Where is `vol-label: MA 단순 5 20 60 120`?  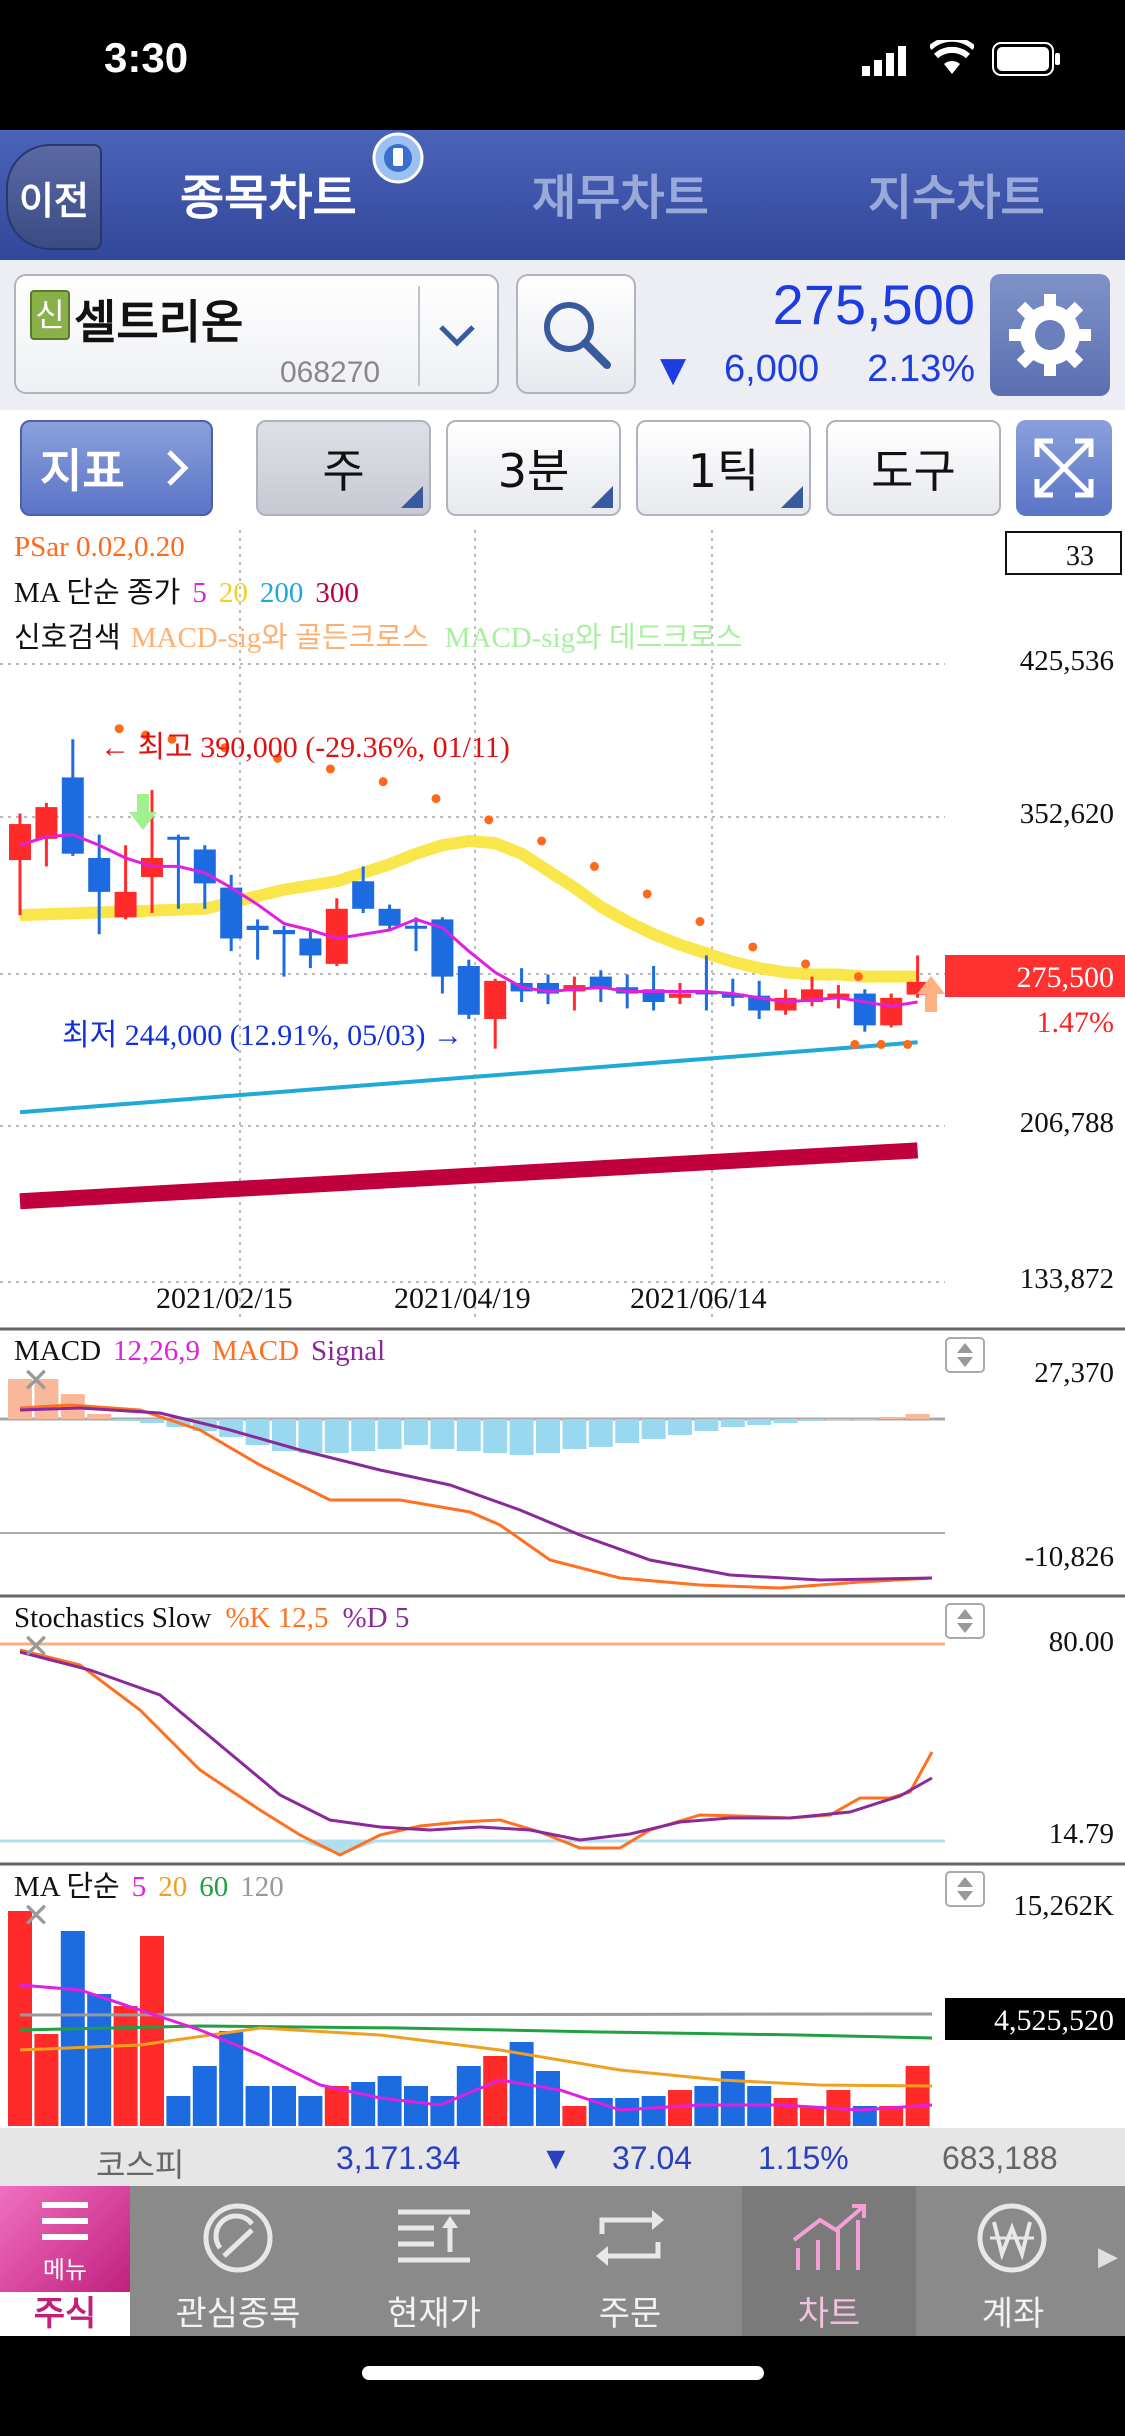 vol-label: MA 단순 5 20 60 120 is located at coordinates (149, 1886).